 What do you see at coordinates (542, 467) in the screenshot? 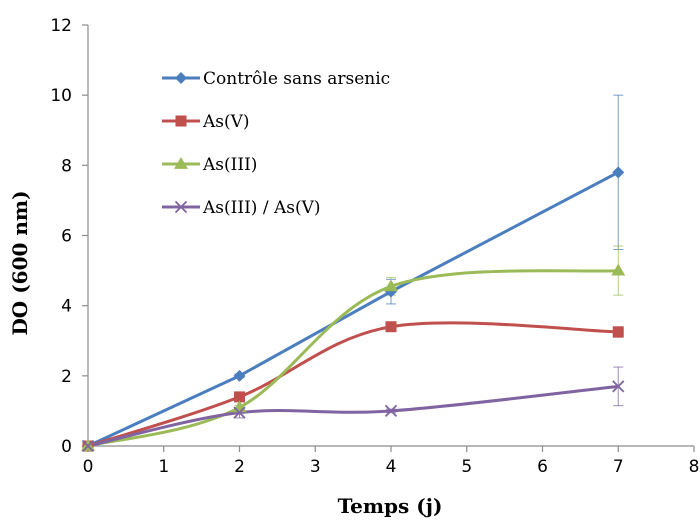
I see `x-tick-label: 6` at bounding box center [542, 467].